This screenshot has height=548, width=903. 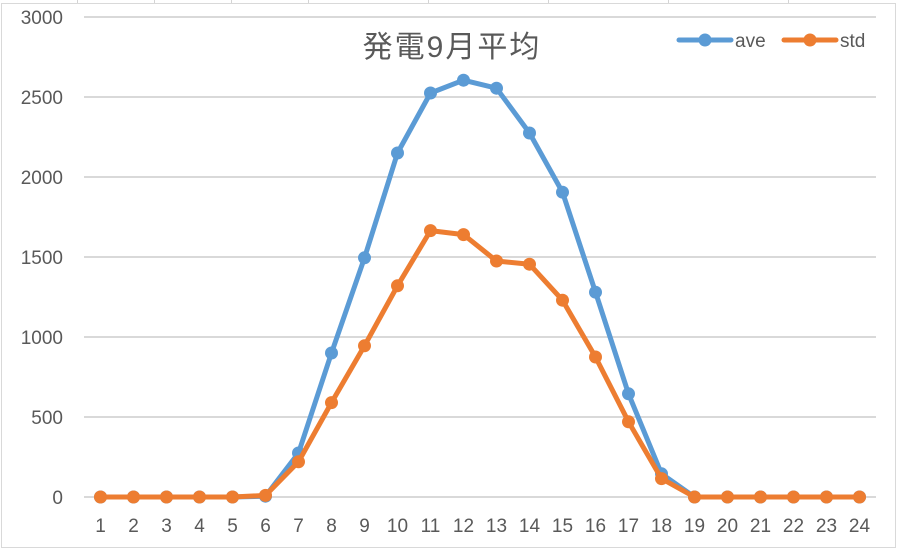 What do you see at coordinates (133, 526) in the screenshot?
I see `x-tick-label: 2` at bounding box center [133, 526].